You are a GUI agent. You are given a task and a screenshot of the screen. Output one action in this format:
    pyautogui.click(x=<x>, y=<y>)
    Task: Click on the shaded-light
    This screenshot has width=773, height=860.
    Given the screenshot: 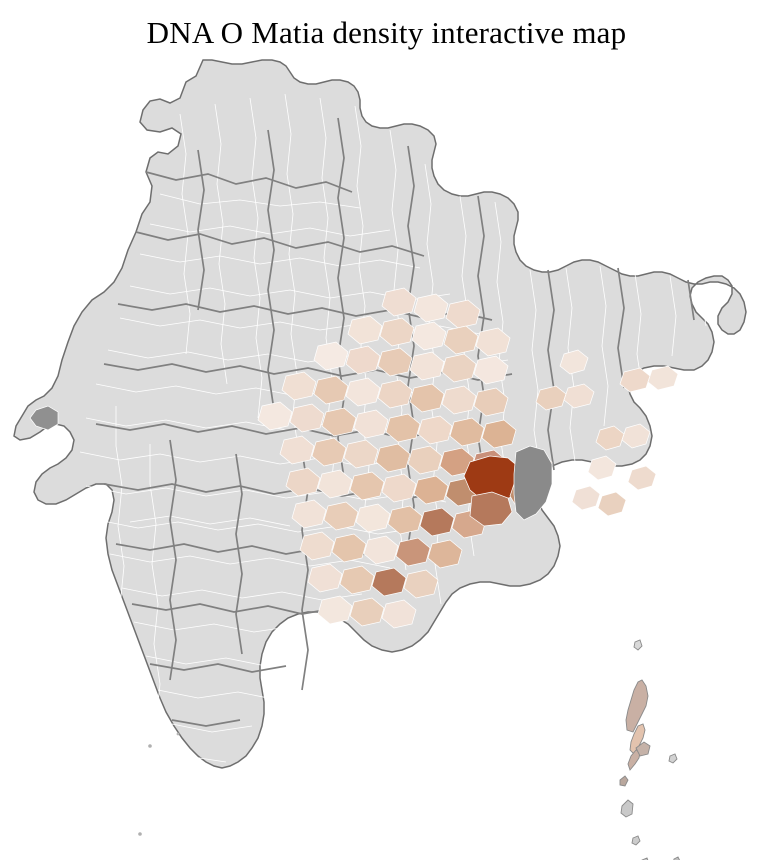 What is the action you would take?
    pyautogui.click(x=387, y=368)
    